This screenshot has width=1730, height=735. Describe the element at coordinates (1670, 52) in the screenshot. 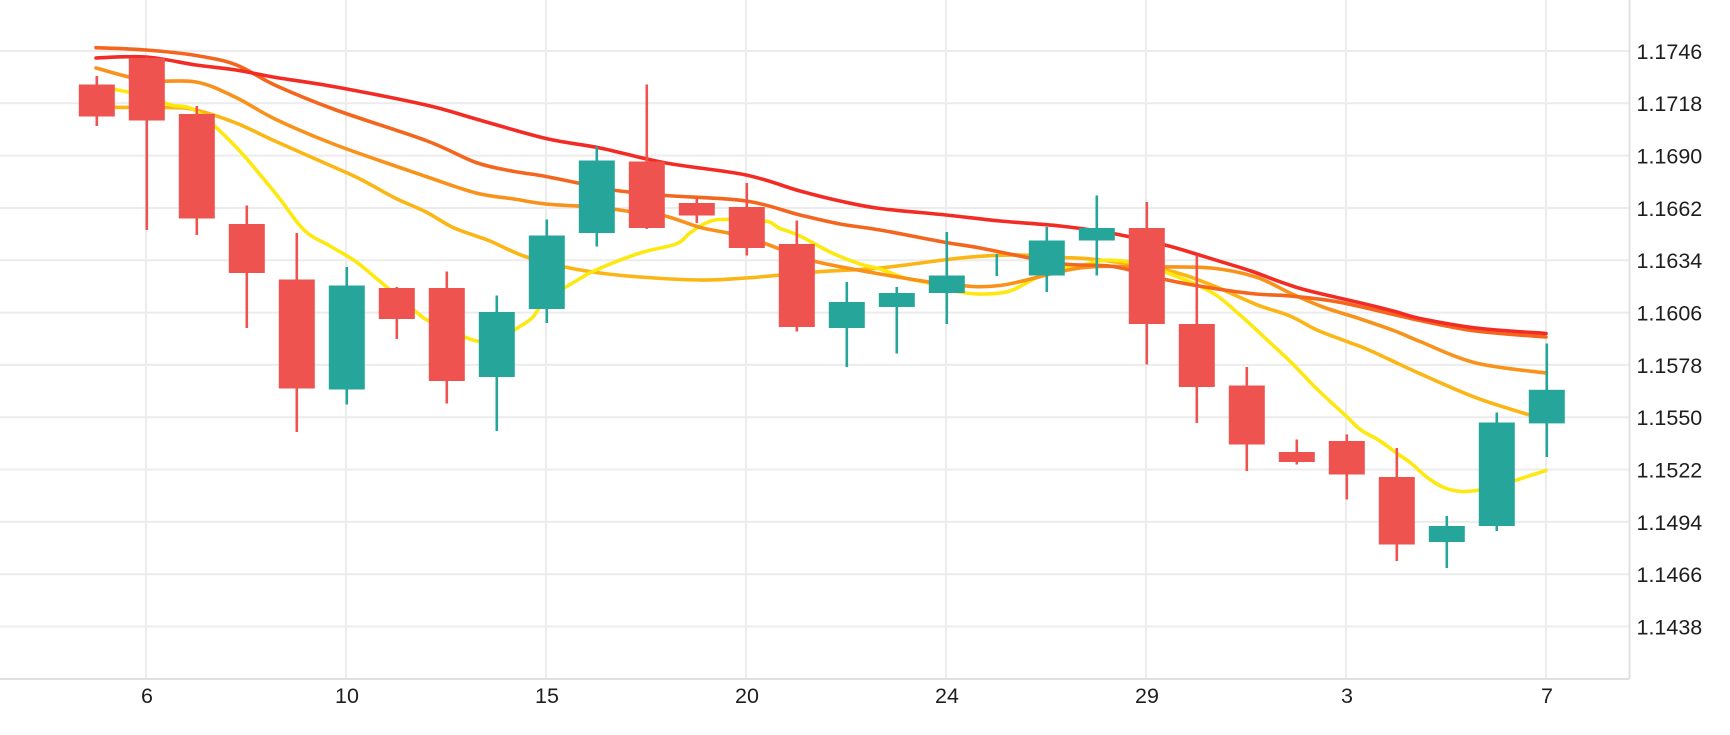

I see `svg-text: 1.1746` at that location.